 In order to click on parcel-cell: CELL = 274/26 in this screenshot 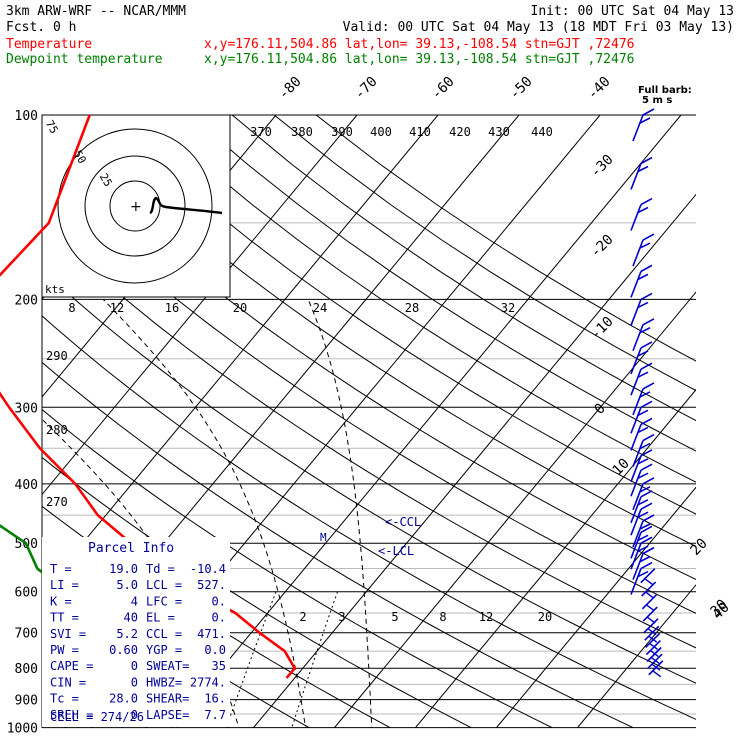, I will do `click(97, 717)`.